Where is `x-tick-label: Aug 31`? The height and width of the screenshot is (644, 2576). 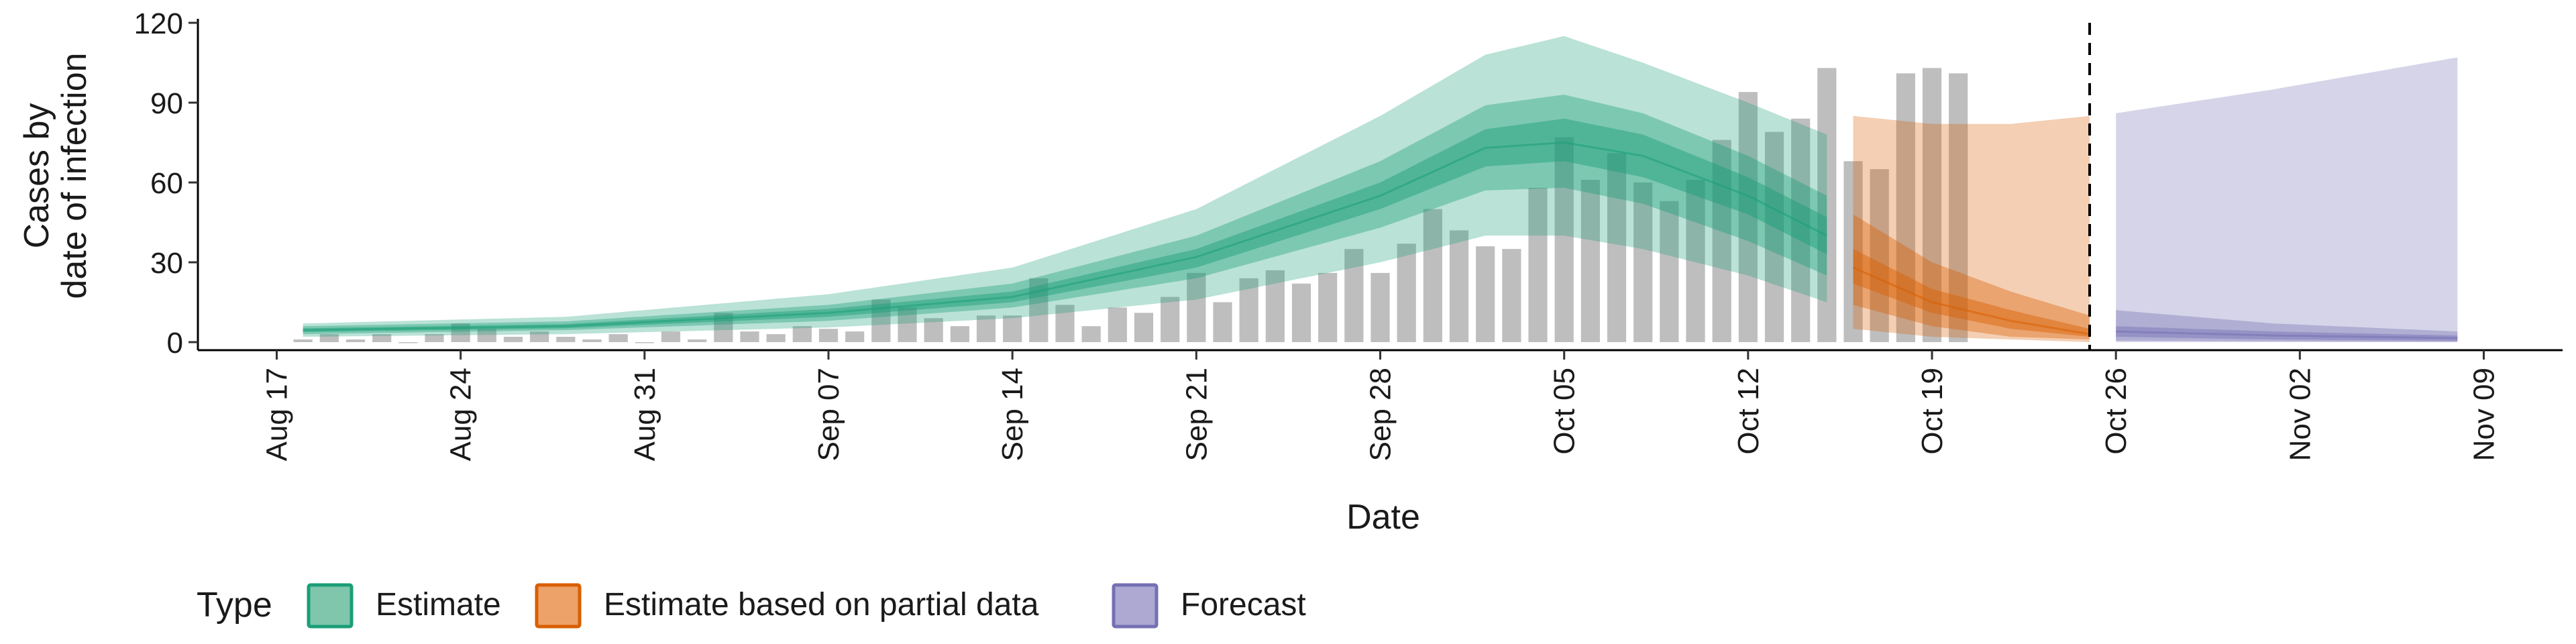 x-tick-label: Aug 31 is located at coordinates (645, 414).